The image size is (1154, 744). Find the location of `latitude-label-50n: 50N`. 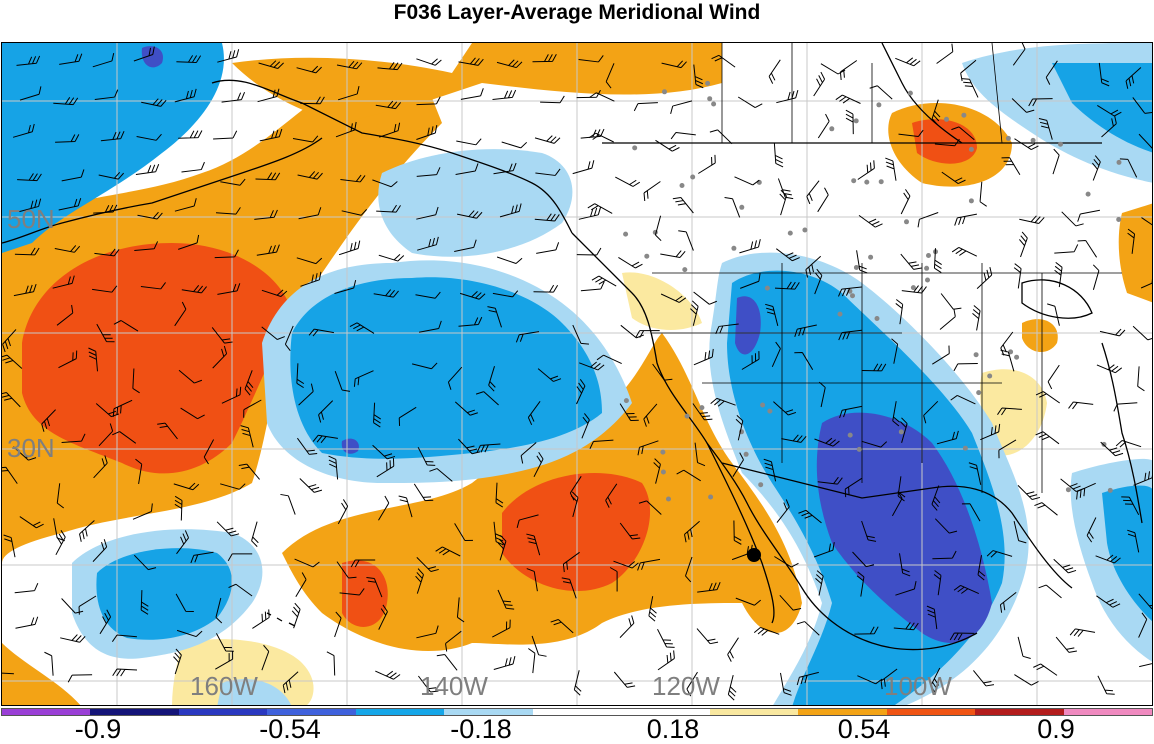

latitude-label-50n: 50N is located at coordinates (31, 219).